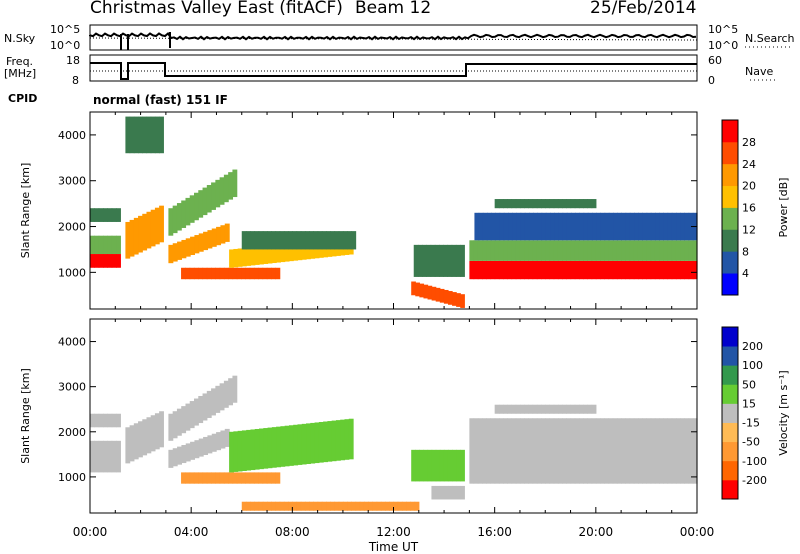  I want to click on x-tick-label: 04:00, so click(191, 532).